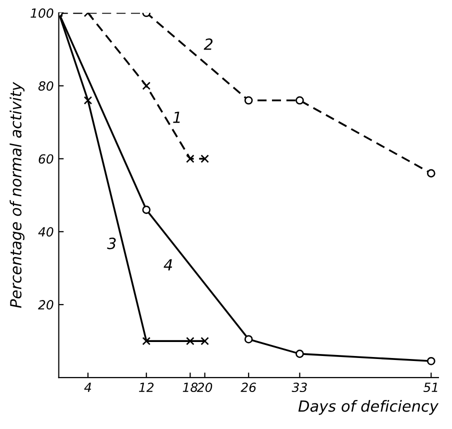  I want to click on x-tick-label: 33, so click(299, 387).